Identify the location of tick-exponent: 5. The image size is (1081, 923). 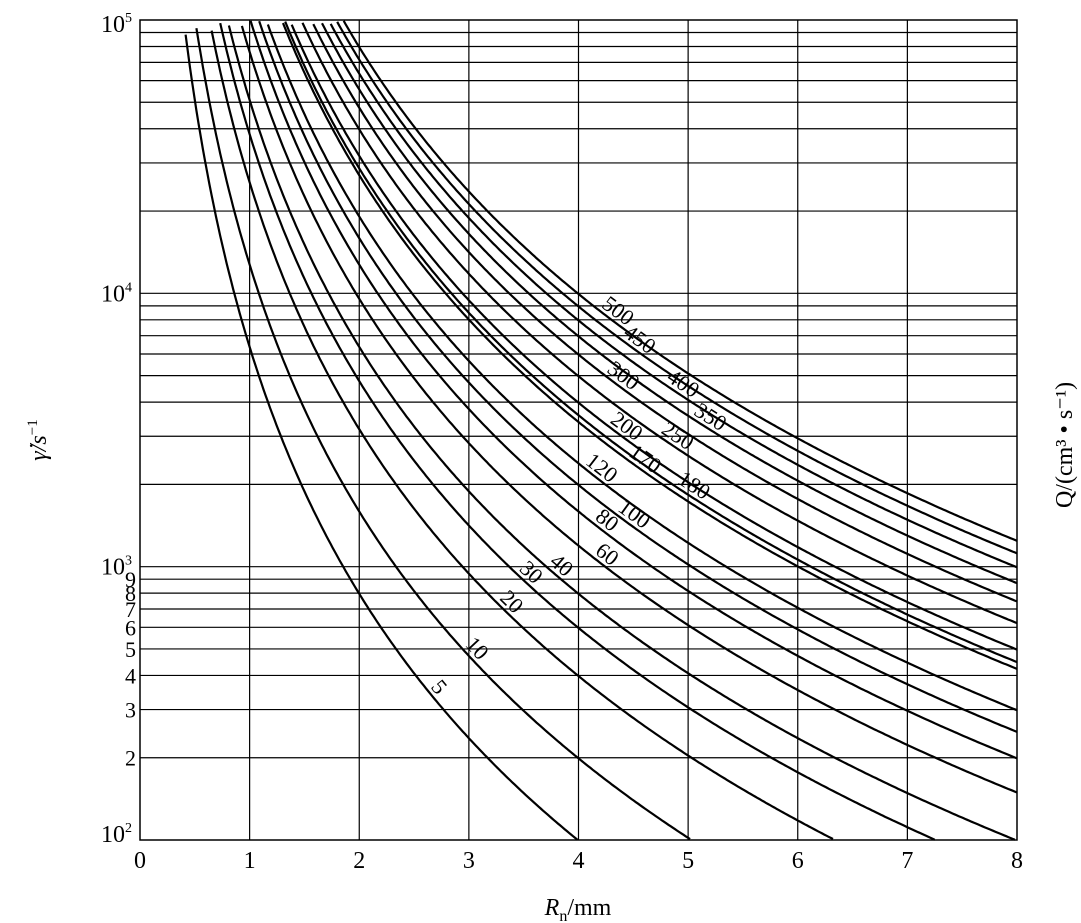
(128, 18).